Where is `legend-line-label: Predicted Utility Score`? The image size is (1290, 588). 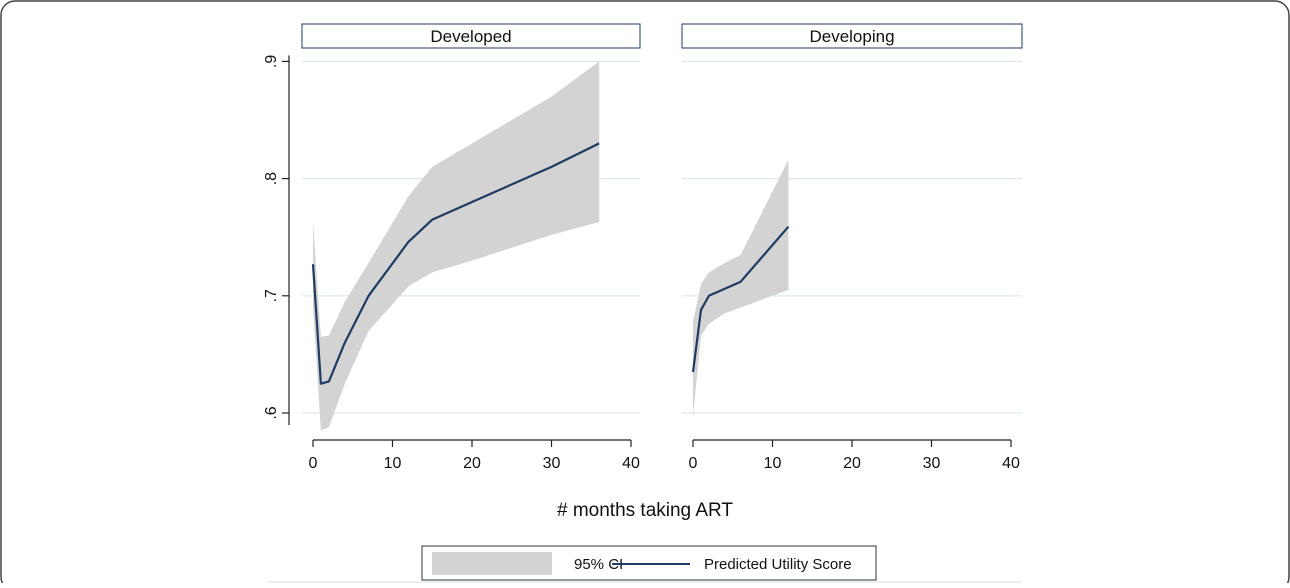 legend-line-label: Predicted Utility Score is located at coordinates (778, 564).